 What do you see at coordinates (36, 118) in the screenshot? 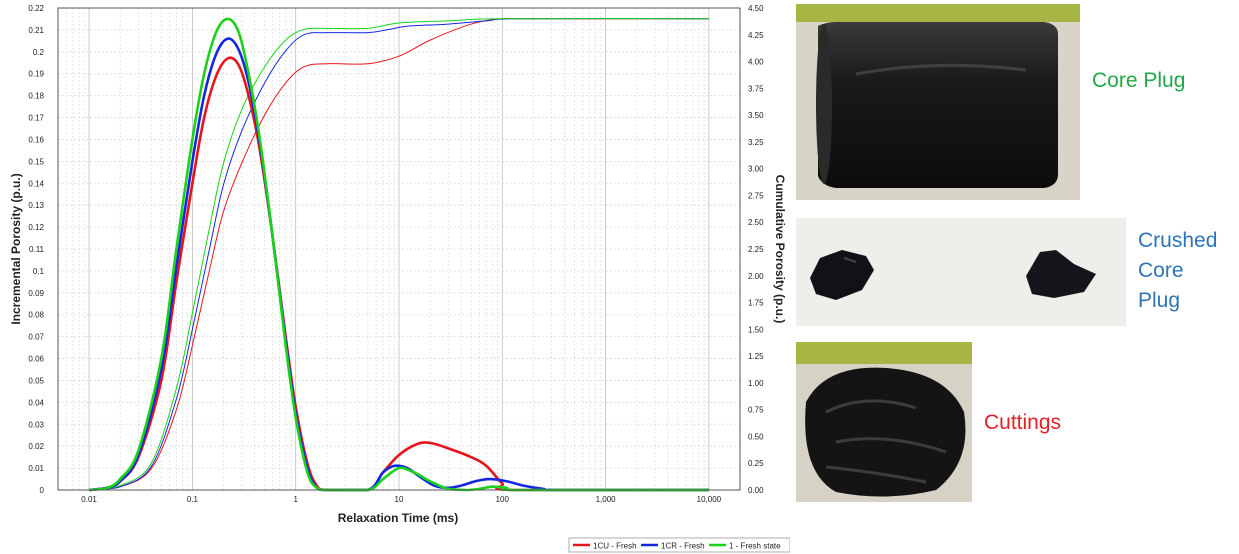
I see `y-left-tick-label: 0.17` at bounding box center [36, 118].